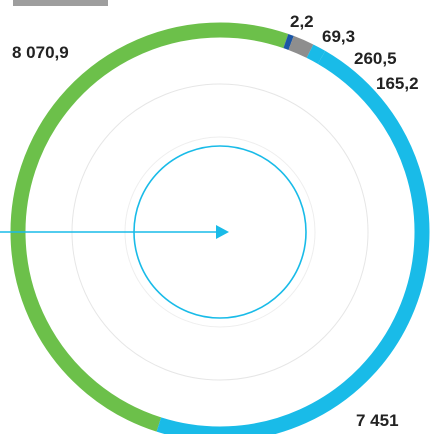 Image resolution: width=430 pixels, height=434 pixels. Describe the element at coordinates (377, 420) in the screenshot. I see `label-slice-5: 7 451` at that location.